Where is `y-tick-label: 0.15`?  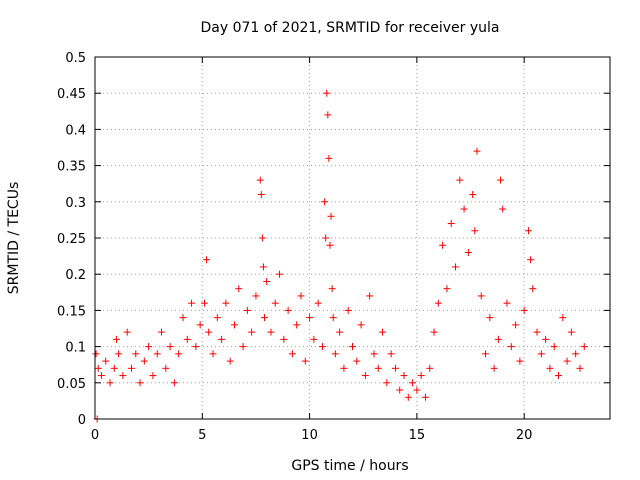
y-tick-label: 0.15 is located at coordinates (71, 311).